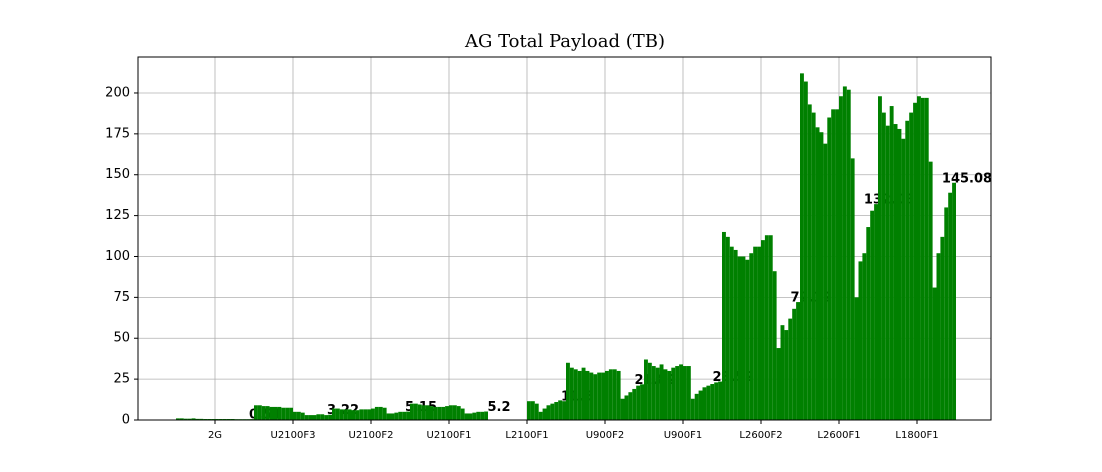 This screenshot has height=472, width=1102. Describe the element at coordinates (371, 435) in the screenshot. I see `x-tick-label: U2100F2` at that location.